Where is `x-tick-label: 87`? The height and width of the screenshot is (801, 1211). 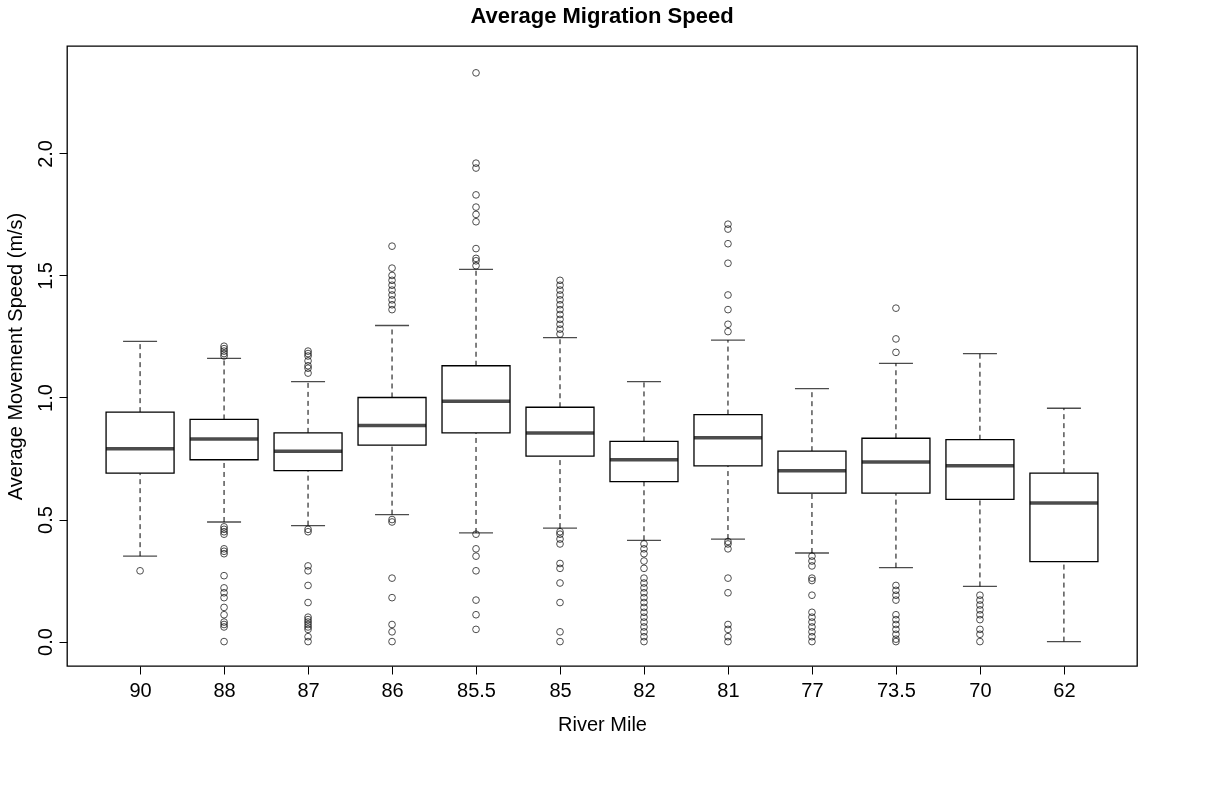 x-tick-label: 87 is located at coordinates (308, 689).